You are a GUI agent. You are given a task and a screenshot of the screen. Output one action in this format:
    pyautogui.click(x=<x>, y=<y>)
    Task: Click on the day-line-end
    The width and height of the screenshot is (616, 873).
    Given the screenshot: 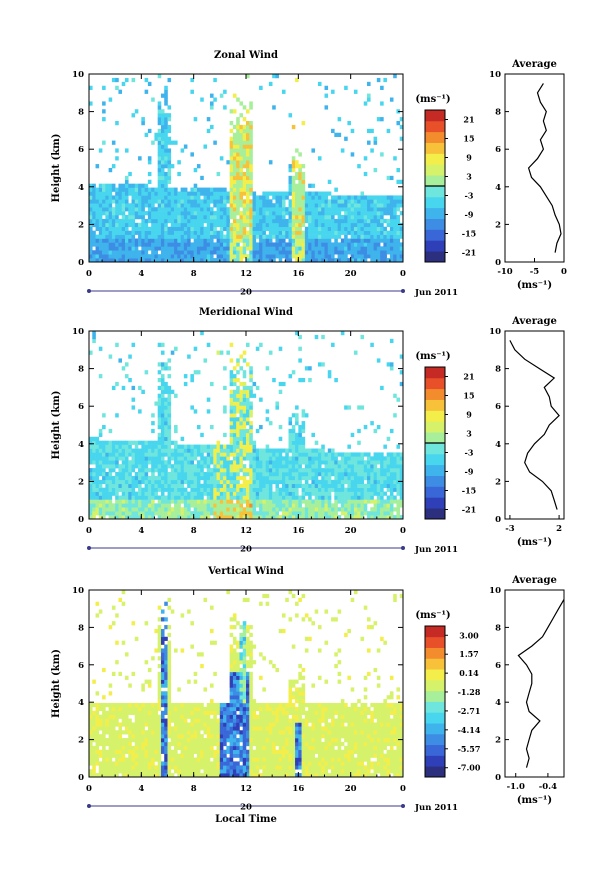 What is the action you would take?
    pyautogui.click(x=403, y=291)
    